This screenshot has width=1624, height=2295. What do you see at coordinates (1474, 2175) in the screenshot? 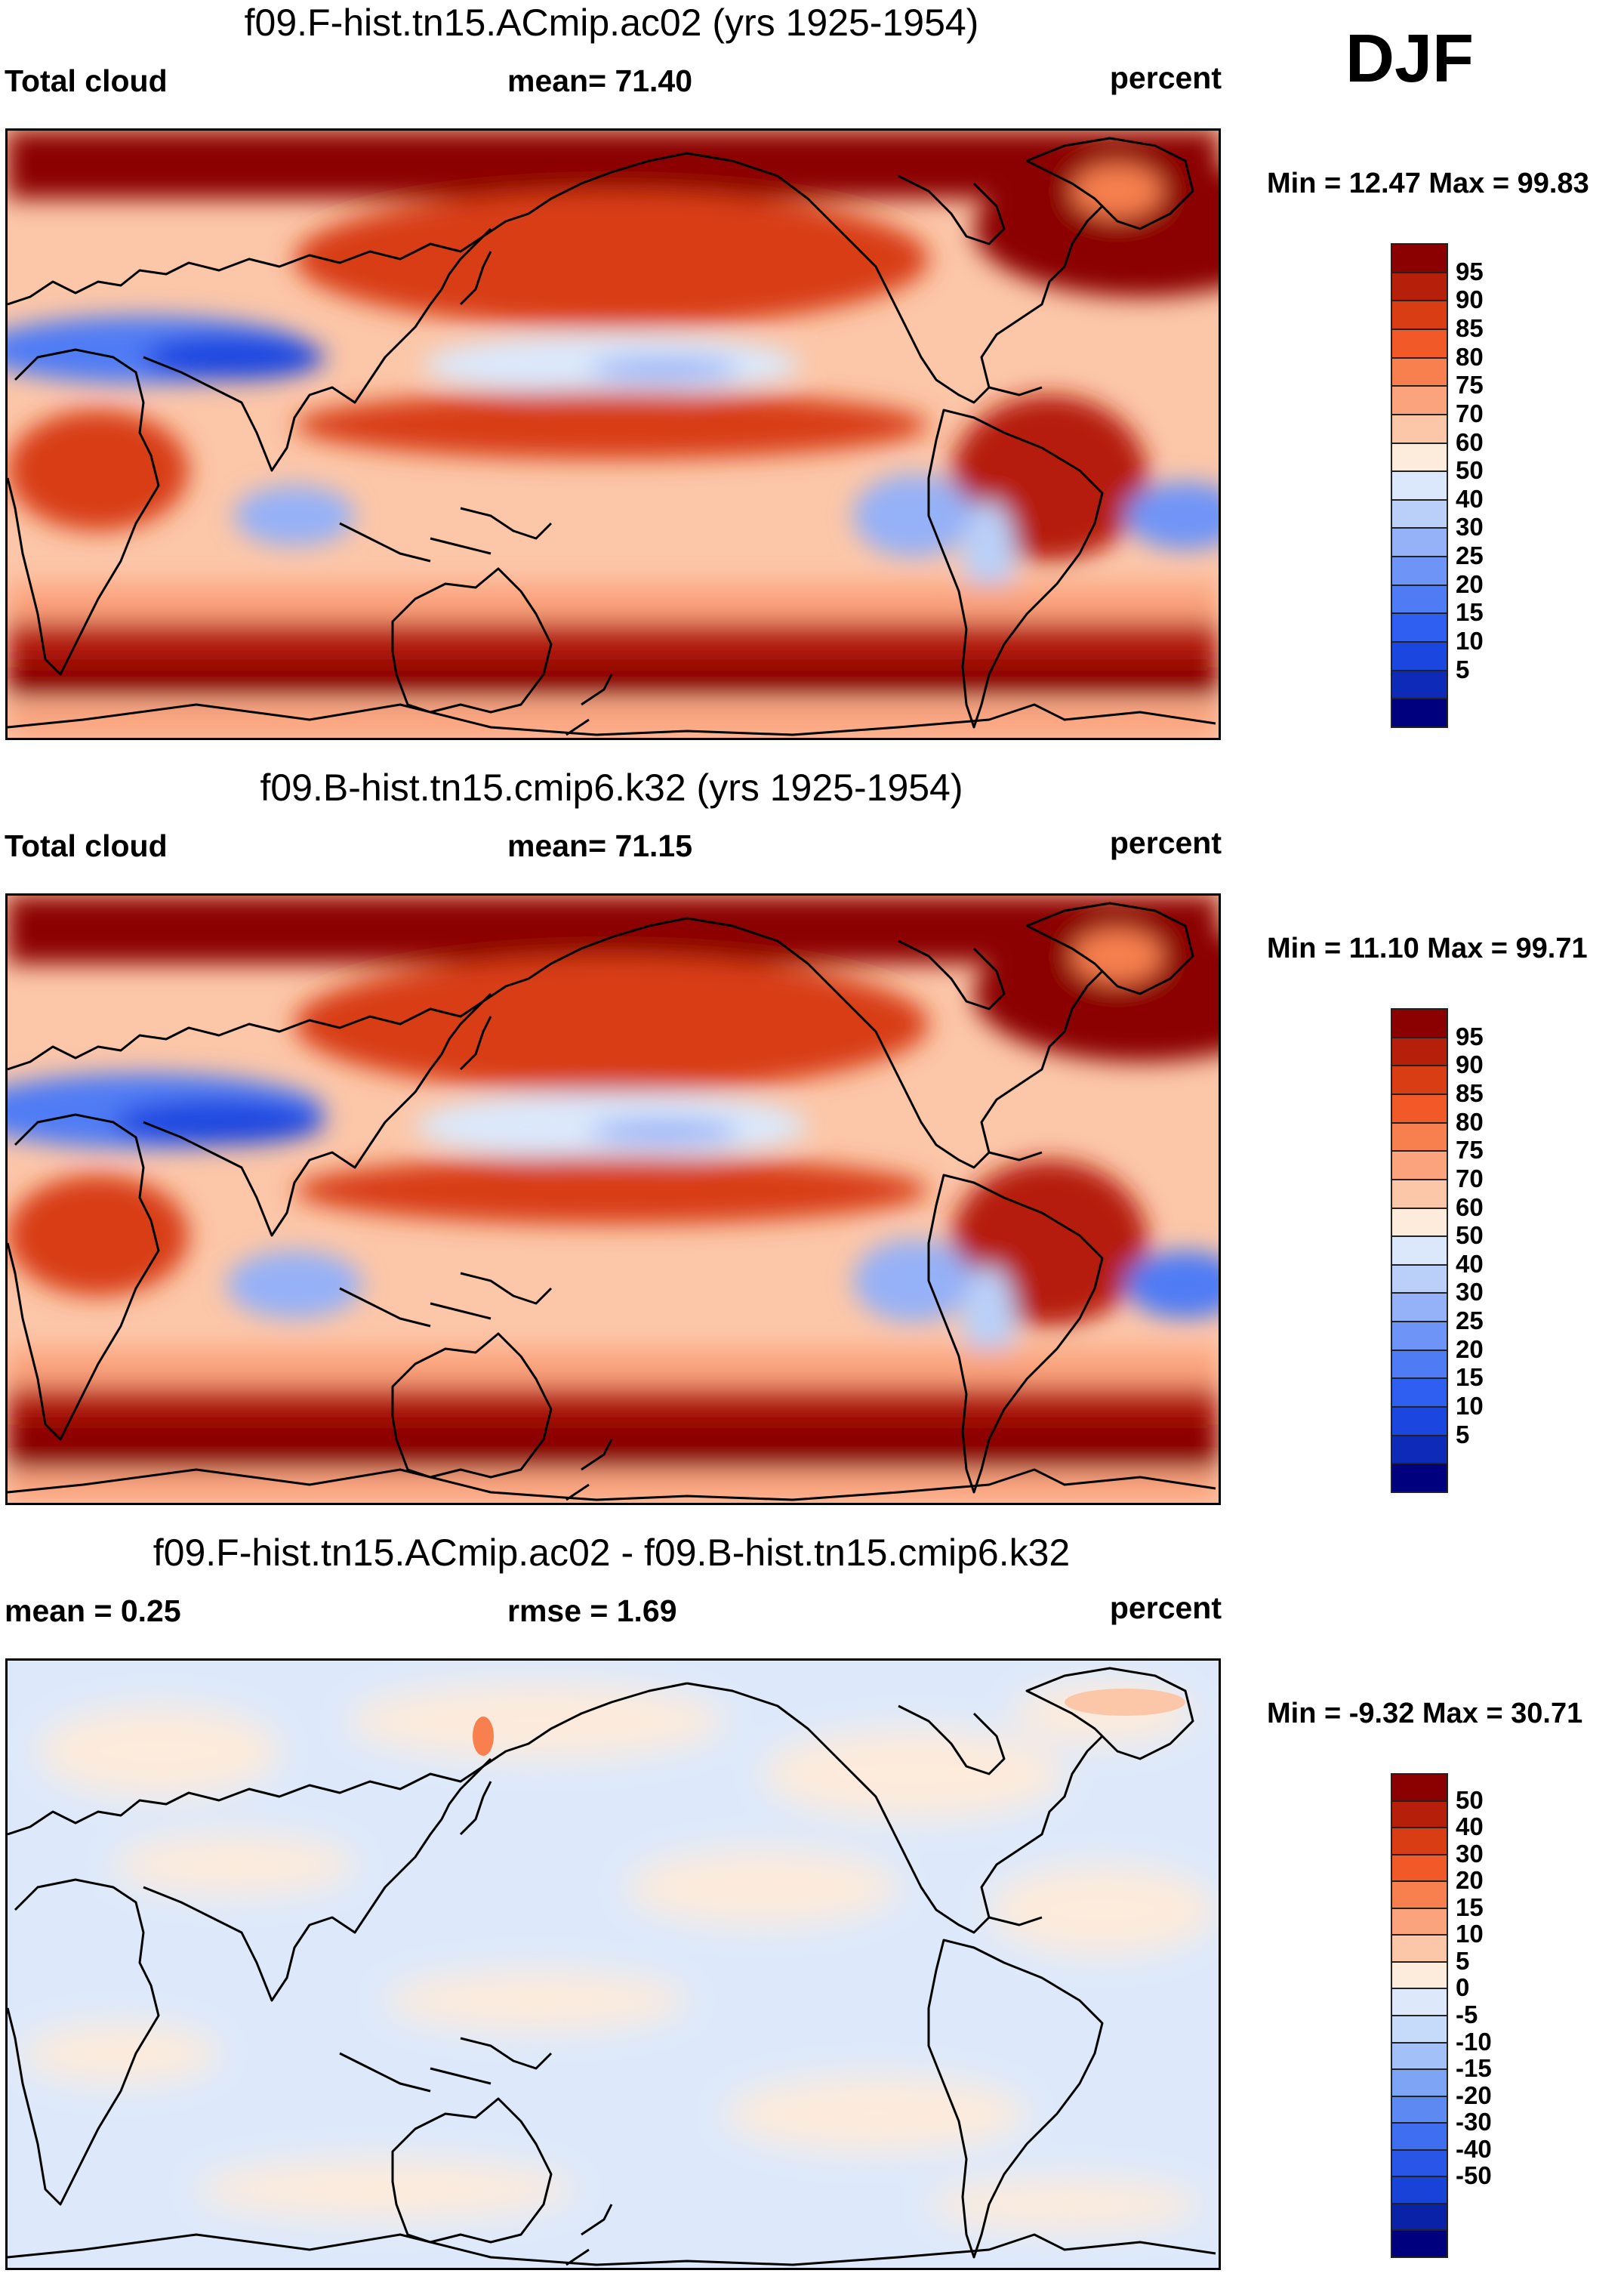
I see `colorbar-tick-label: -50` at bounding box center [1474, 2175].